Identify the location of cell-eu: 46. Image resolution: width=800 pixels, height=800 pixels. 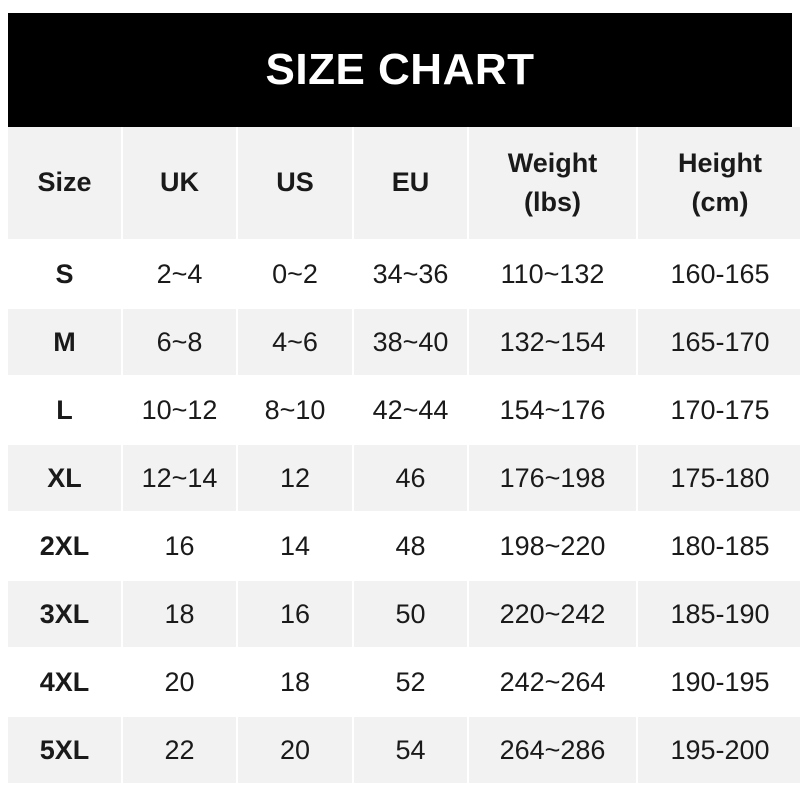
(410, 477).